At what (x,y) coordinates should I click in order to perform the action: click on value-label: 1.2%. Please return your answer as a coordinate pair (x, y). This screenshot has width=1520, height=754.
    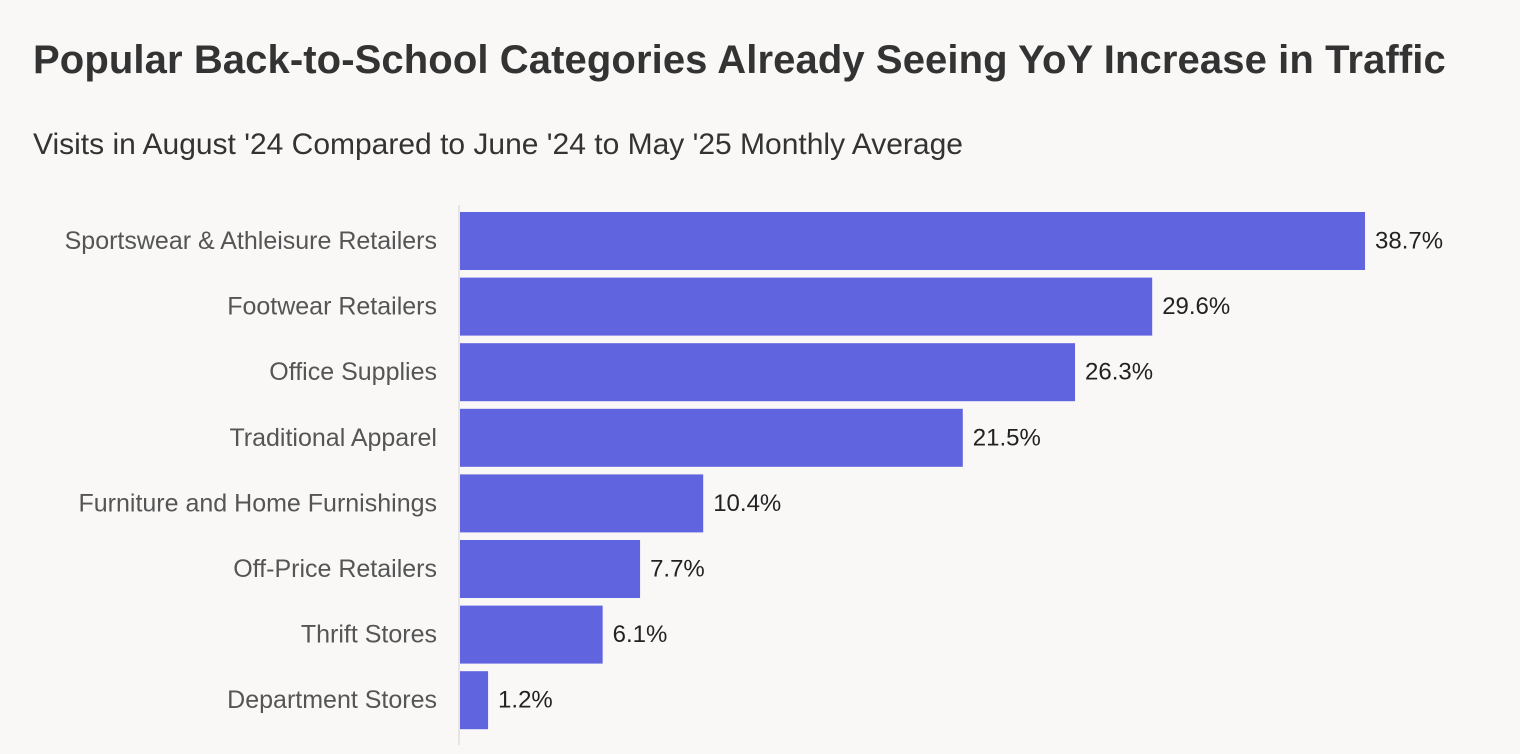
    Looking at the image, I should click on (525, 700).